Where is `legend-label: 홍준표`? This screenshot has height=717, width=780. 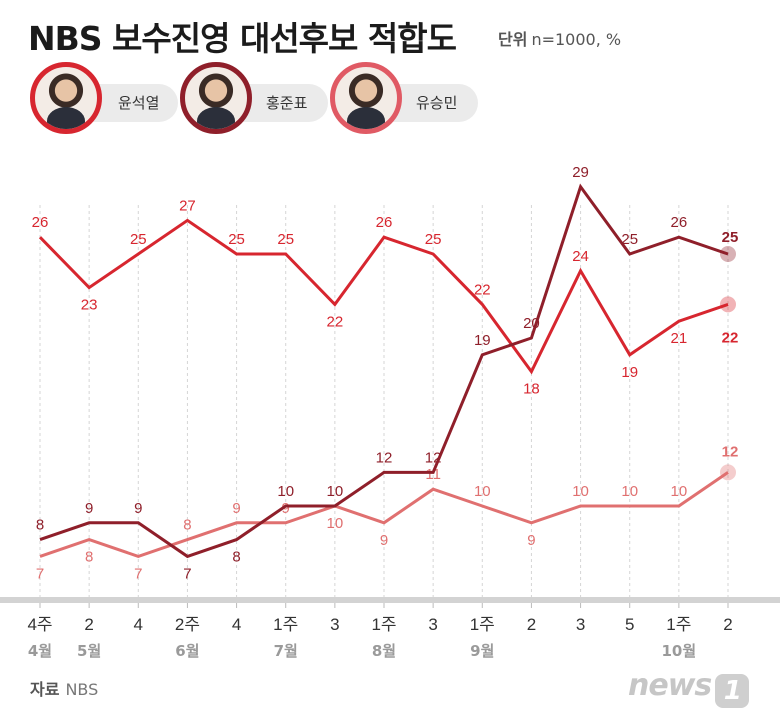 legend-label: 홍준표 is located at coordinates (287, 103).